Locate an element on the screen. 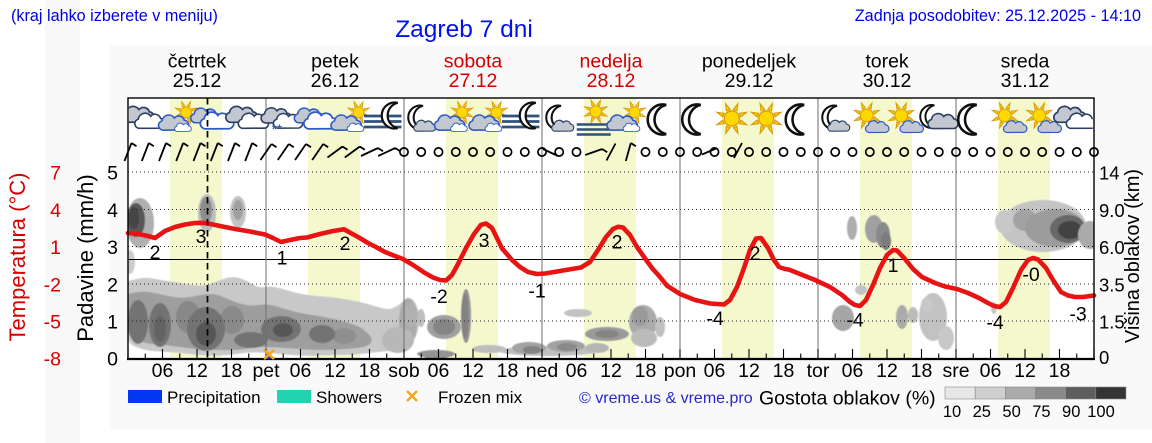 The image size is (1152, 443). svg-text: sreda is located at coordinates (1025, 62).